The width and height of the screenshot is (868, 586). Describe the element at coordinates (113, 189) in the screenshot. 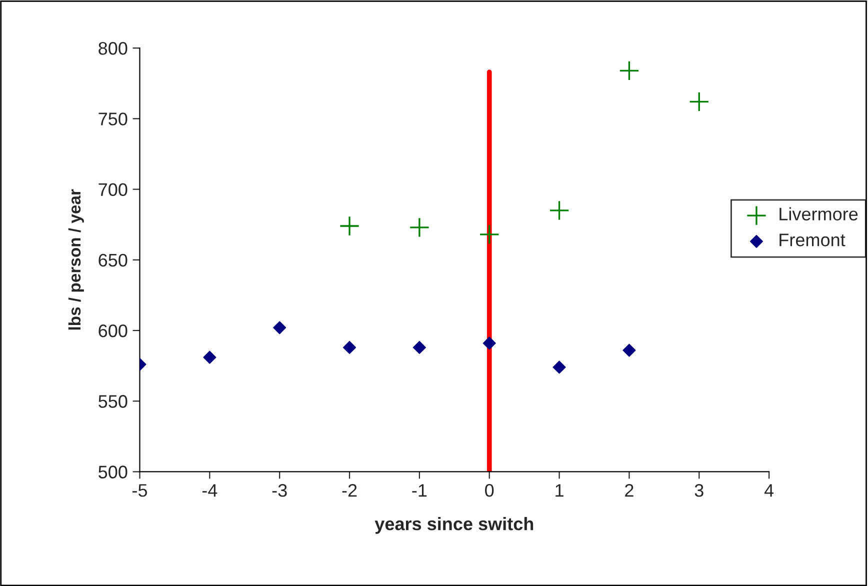

I see `y-tick-label: 700` at that location.